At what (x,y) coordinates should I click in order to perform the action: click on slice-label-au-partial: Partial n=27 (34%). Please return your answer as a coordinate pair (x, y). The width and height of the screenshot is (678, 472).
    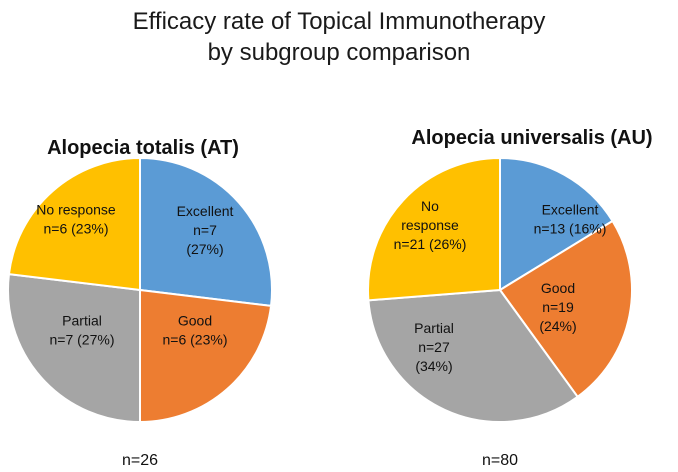
    Looking at the image, I should click on (434, 347).